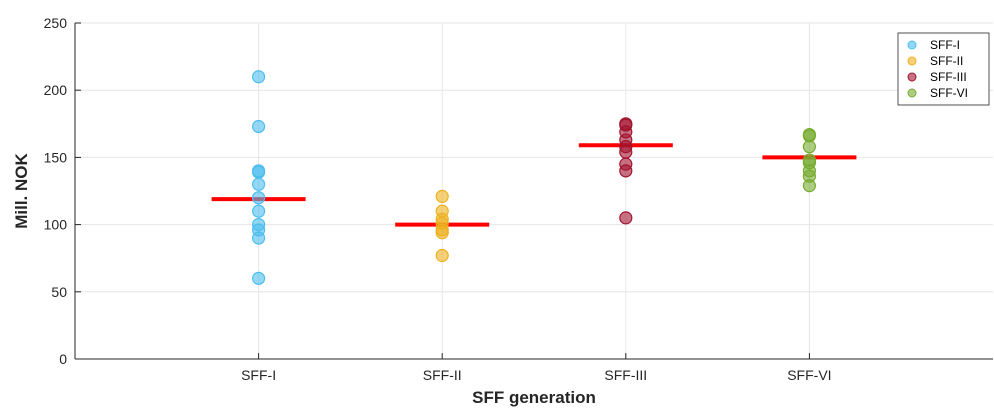  Describe the element at coordinates (56, 157) in the screenshot. I see `y-tick-label: 150` at that location.